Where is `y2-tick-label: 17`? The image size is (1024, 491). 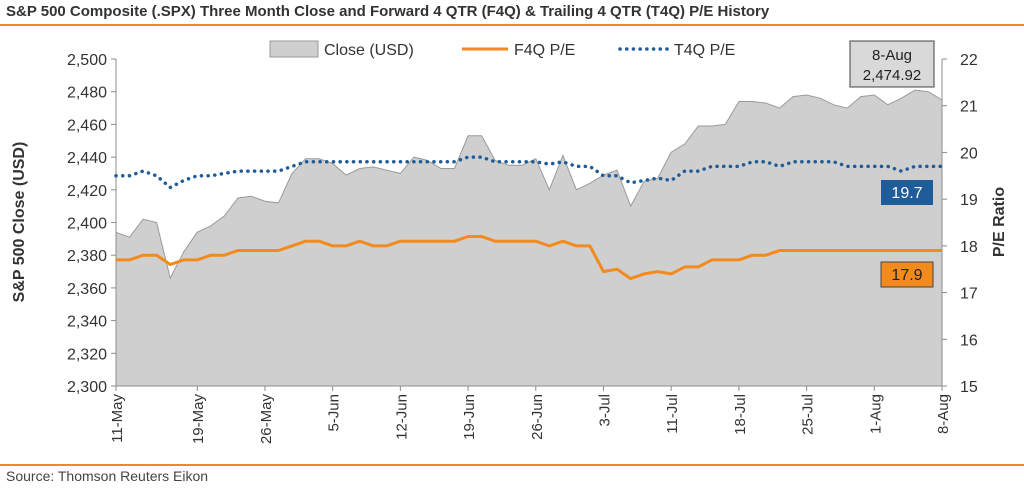 y2-tick-label: 17 is located at coordinates (969, 294).